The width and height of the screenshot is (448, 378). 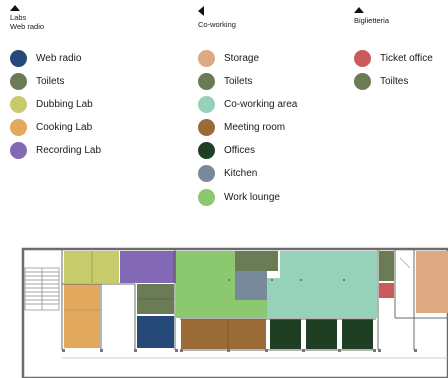 What do you see at coordinates (251, 285) in the screenshot?
I see `room-kitchen` at bounding box center [251, 285].